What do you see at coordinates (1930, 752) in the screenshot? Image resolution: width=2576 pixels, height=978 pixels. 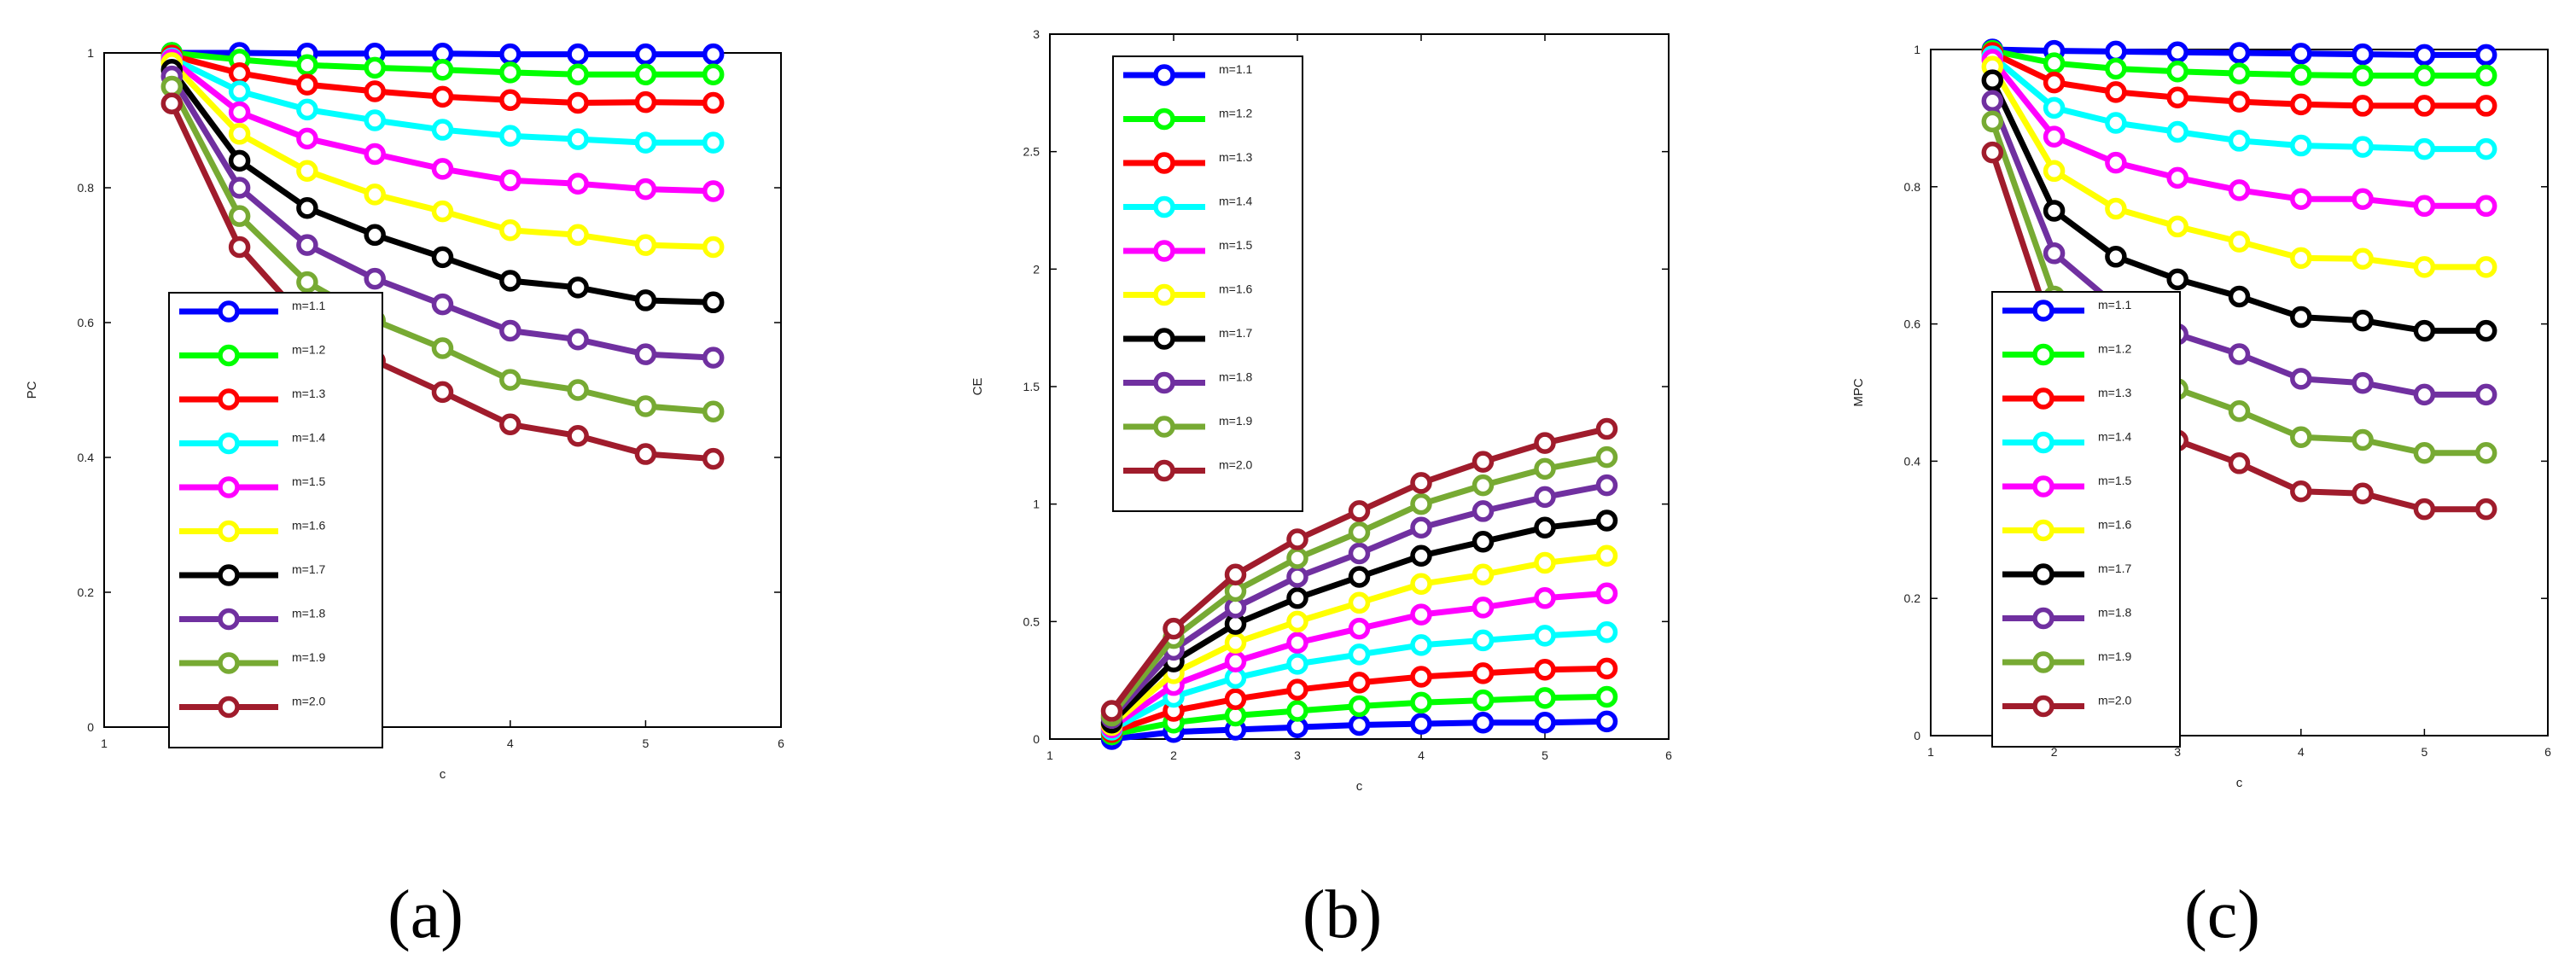 I see `x-tick-label: 1` at bounding box center [1930, 752].